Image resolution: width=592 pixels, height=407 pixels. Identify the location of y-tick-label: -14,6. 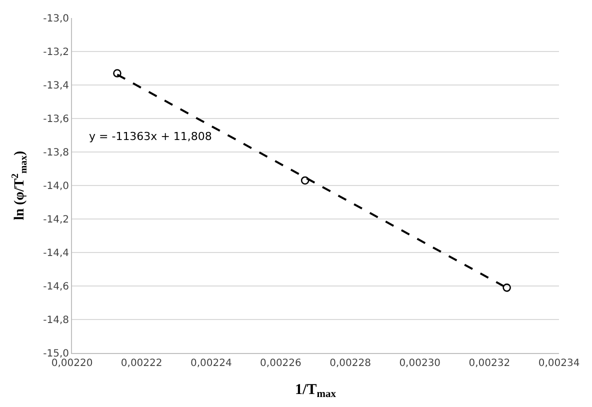
(56, 287).